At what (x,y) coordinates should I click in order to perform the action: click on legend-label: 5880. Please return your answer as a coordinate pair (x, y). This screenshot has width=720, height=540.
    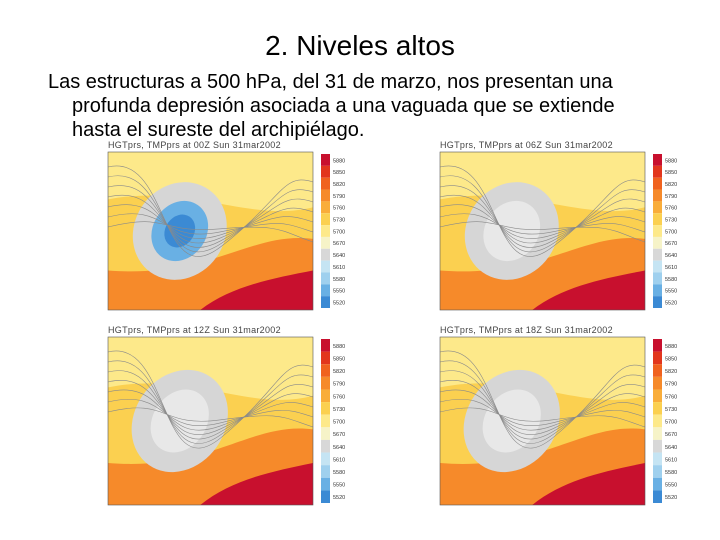
    Looking at the image, I should click on (339, 161).